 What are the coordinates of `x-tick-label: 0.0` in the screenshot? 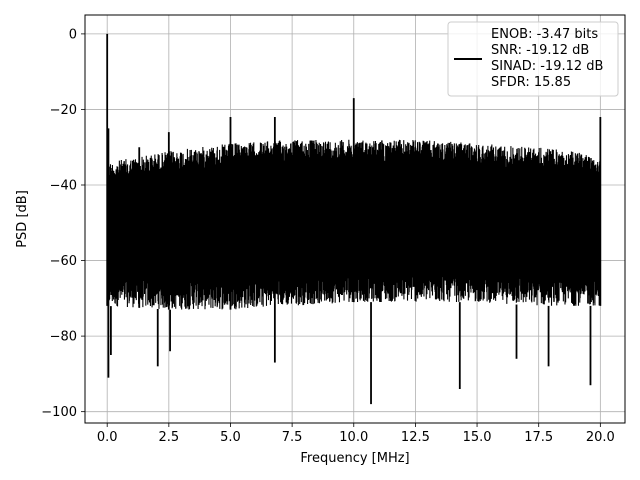 It's located at (107, 437).